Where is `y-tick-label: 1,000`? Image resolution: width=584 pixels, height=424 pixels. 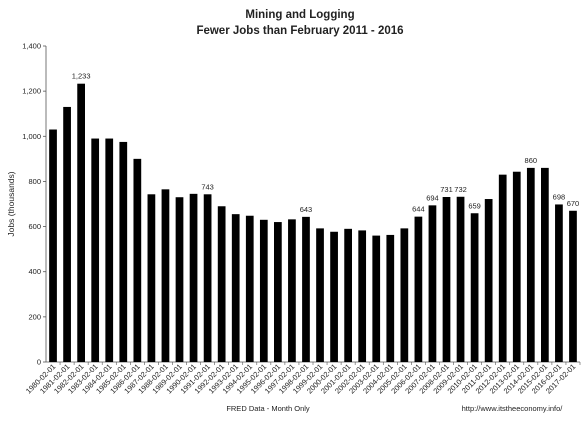
y-tick-label: 1,000 is located at coordinates (31, 136).